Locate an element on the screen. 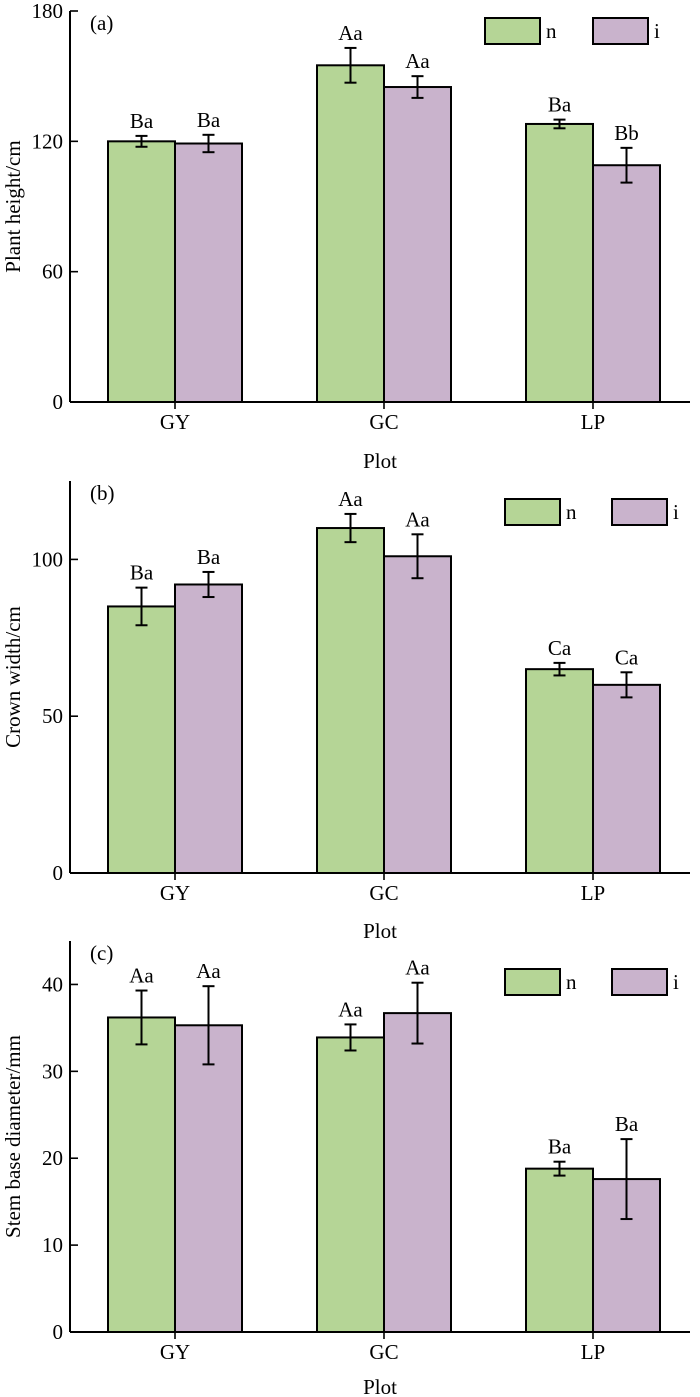 The image size is (700, 1397). panel-label: (b) is located at coordinates (102, 493).